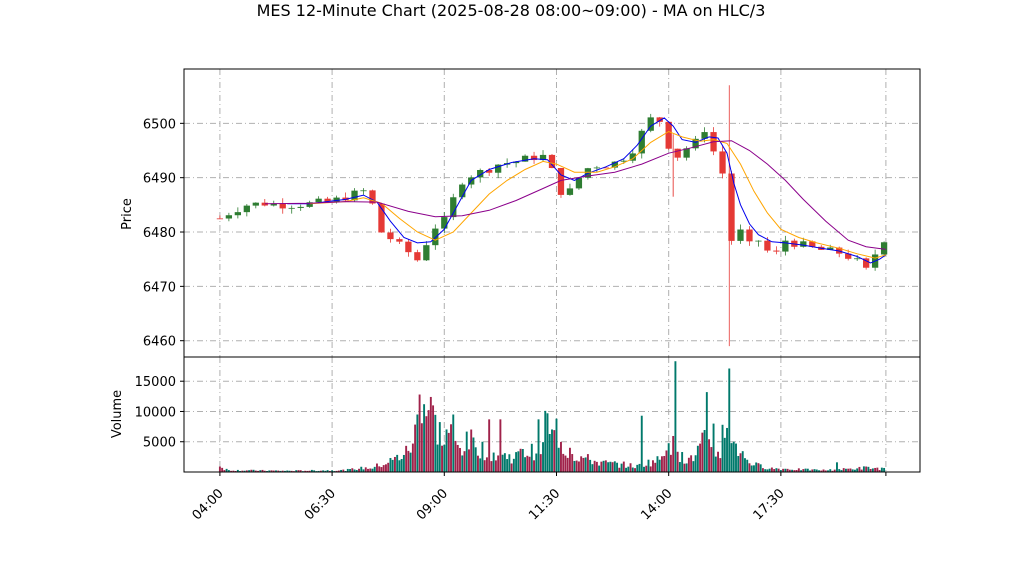 This screenshot has height=575, width=1022. Describe the element at coordinates (320, 504) in the screenshot. I see `x-tick-label: 06:30` at that location.